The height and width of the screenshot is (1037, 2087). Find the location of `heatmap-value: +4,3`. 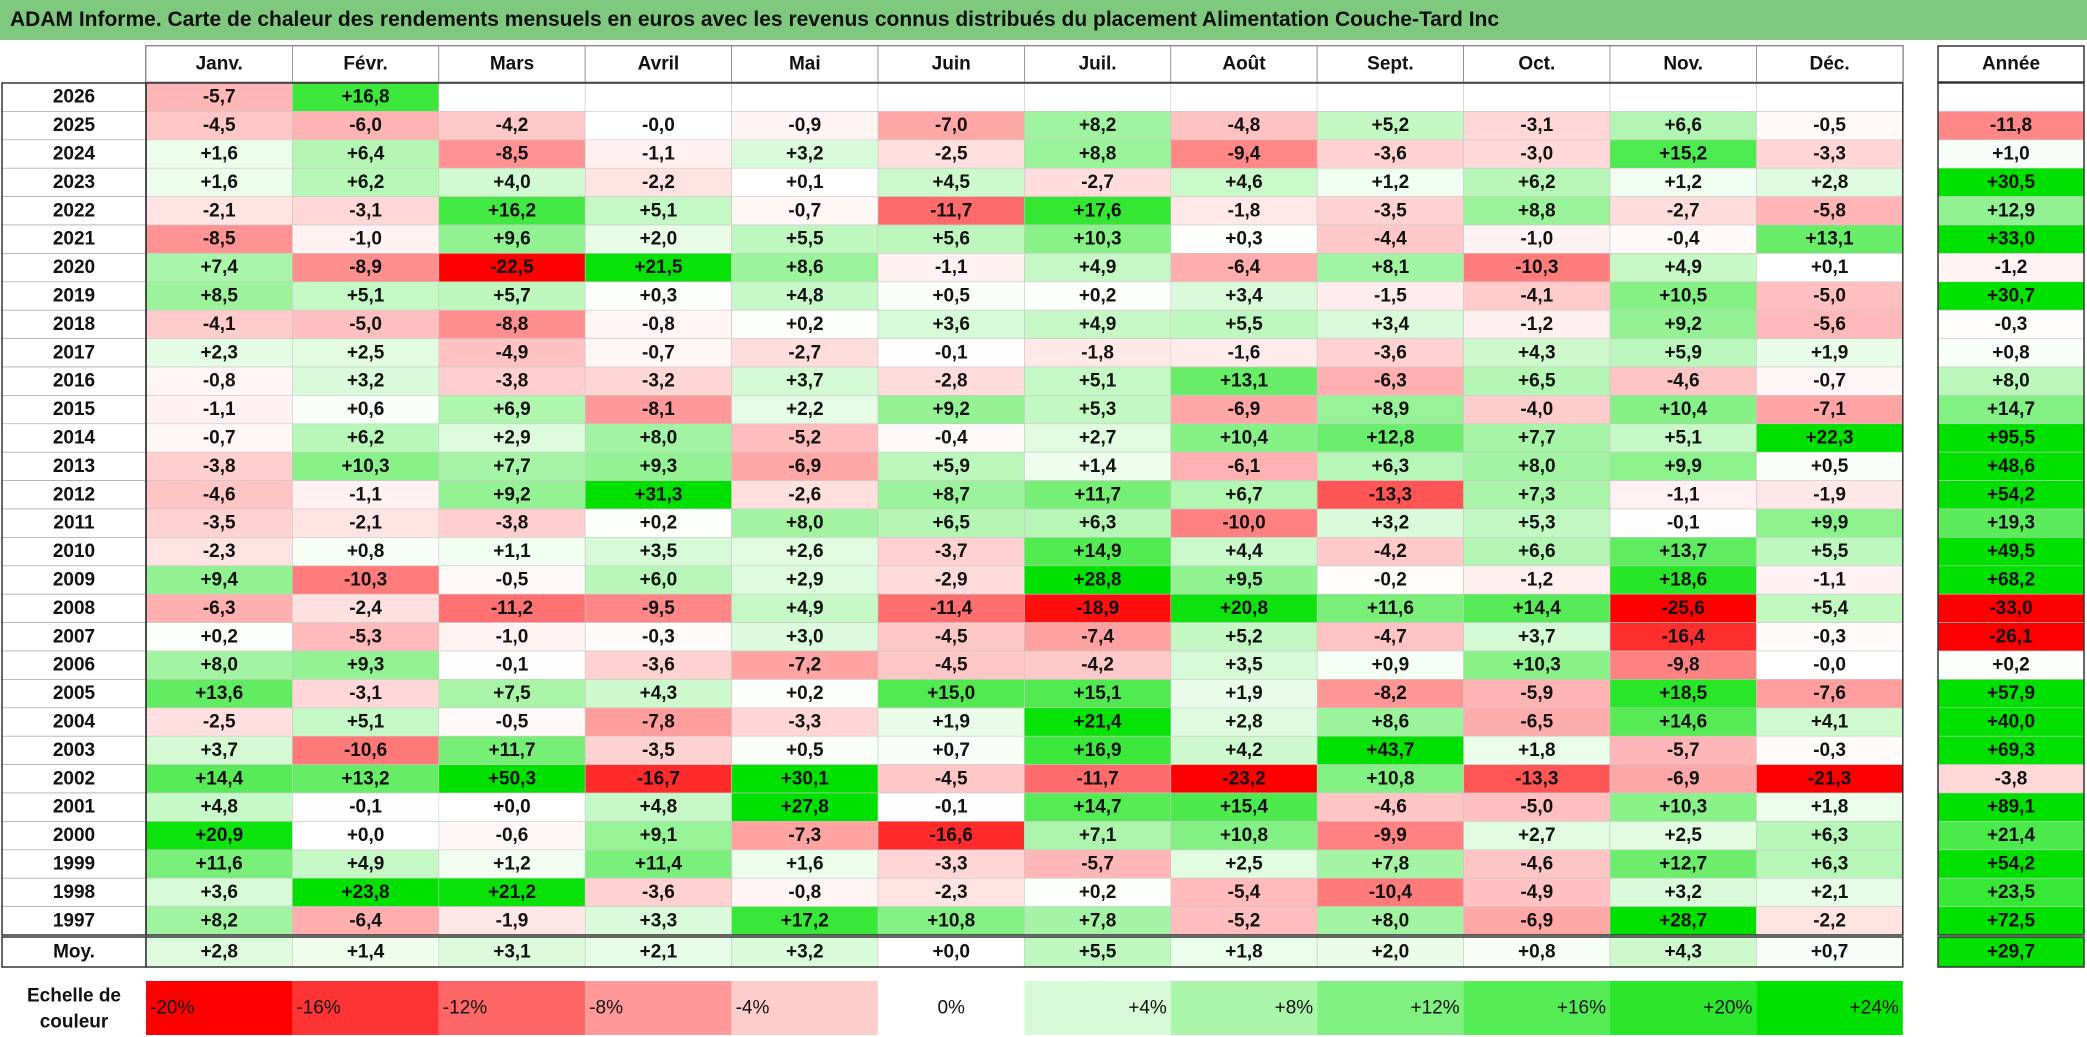

heatmap-value: +4,3 is located at coordinates (659, 693).